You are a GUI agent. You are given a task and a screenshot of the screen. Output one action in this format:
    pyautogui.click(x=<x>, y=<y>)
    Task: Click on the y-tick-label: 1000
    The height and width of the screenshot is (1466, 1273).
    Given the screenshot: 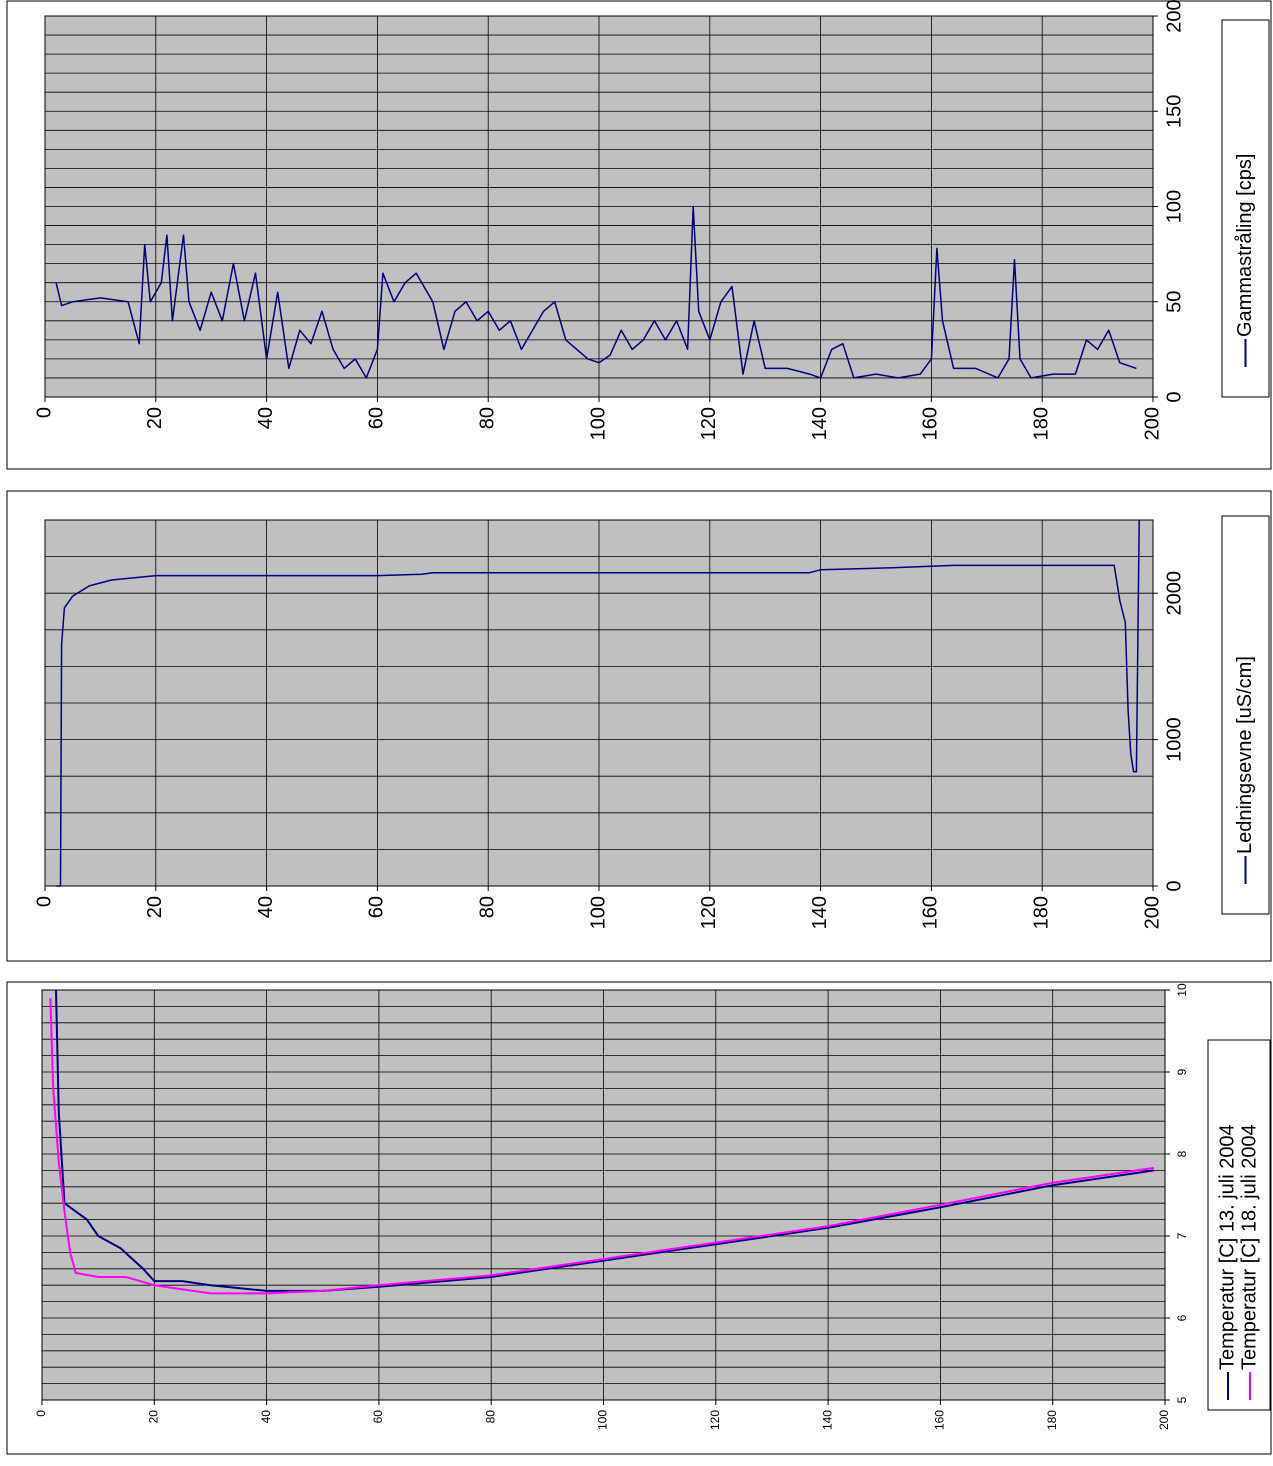 What is the action you would take?
    pyautogui.click(x=1174, y=739)
    